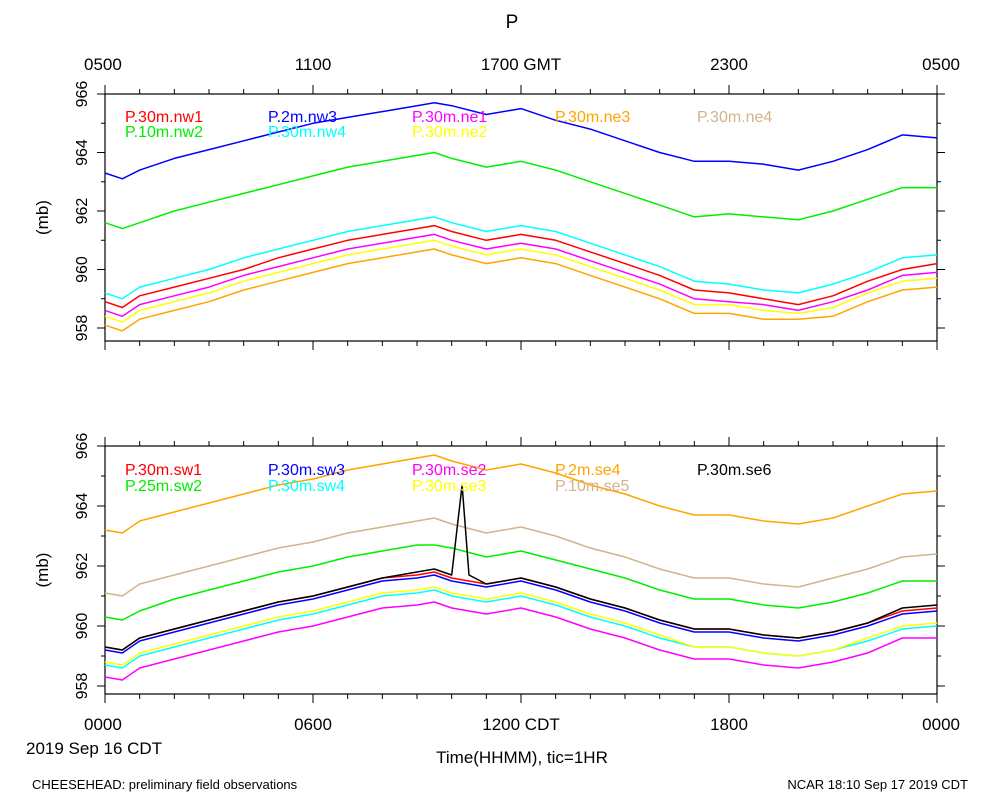 The image size is (1000, 800). Describe the element at coordinates (306, 470) in the screenshot. I see `legend-entry: P.30m.sw3` at that location.